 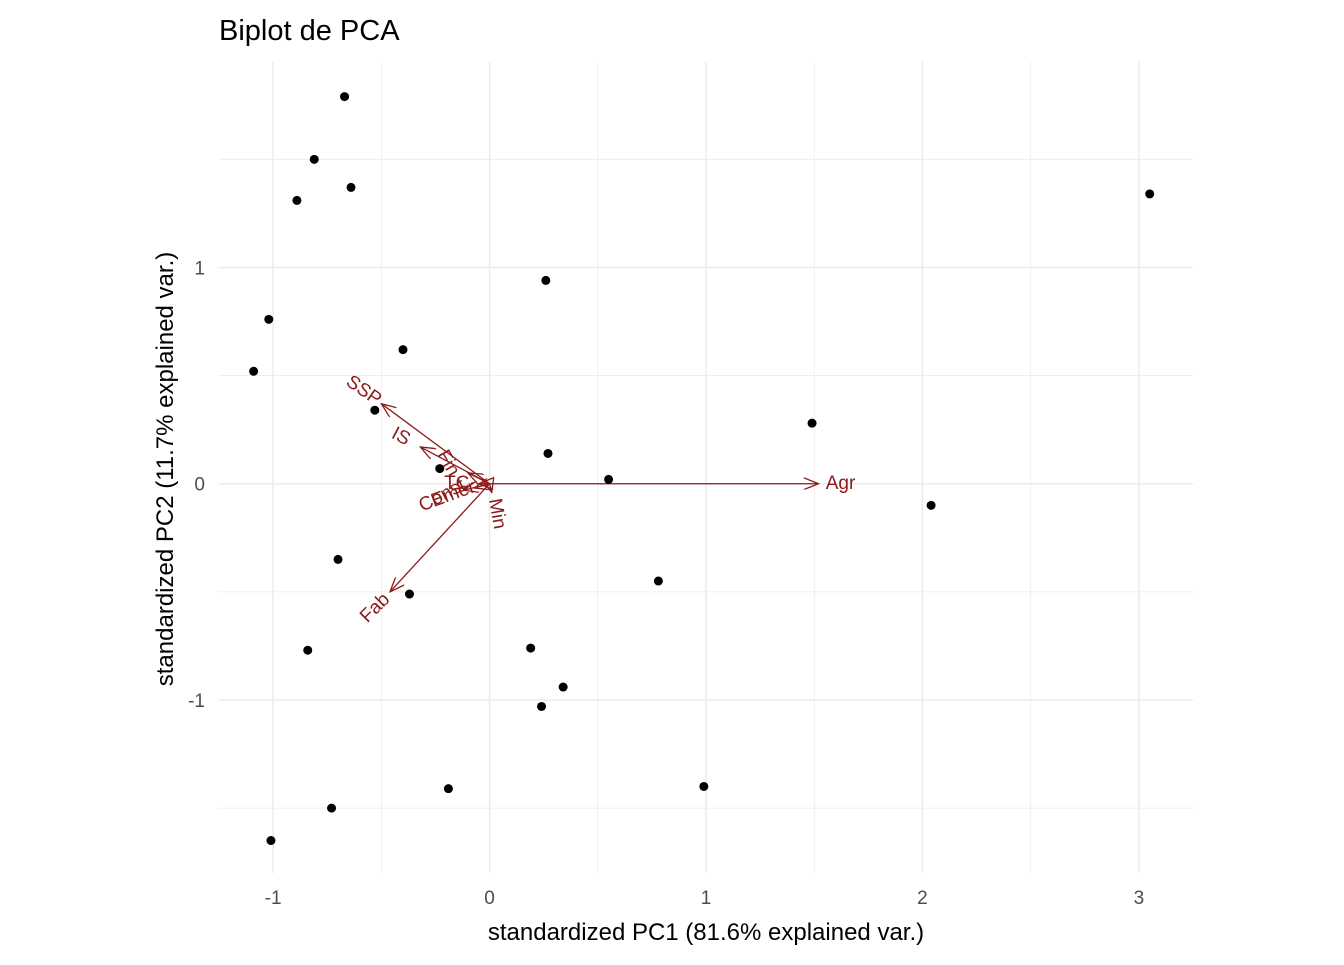 What do you see at coordinates (922, 898) in the screenshot?
I see `x-tick-label: 2` at bounding box center [922, 898].